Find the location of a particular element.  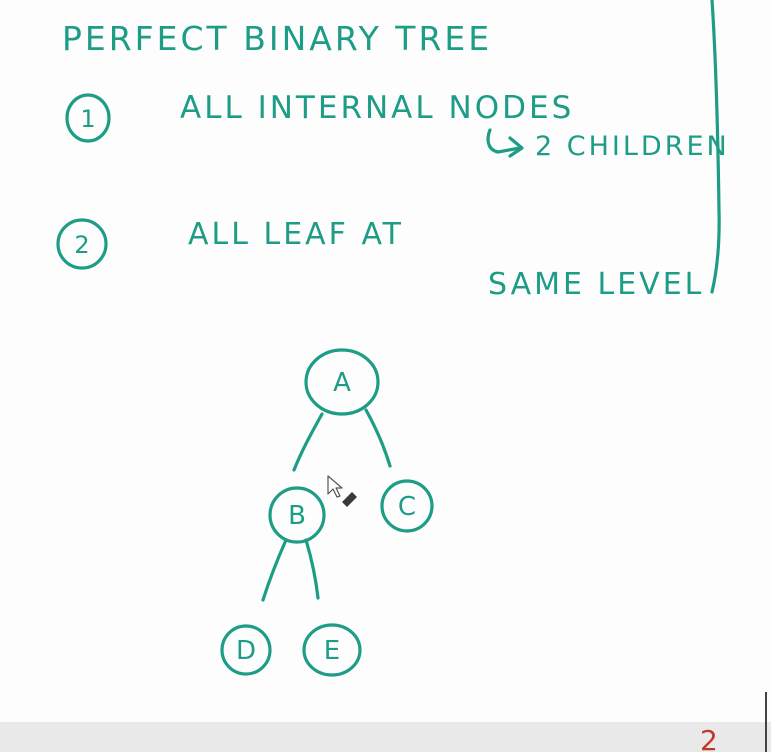

tree-node-label-b: B is located at coordinates (297, 516).